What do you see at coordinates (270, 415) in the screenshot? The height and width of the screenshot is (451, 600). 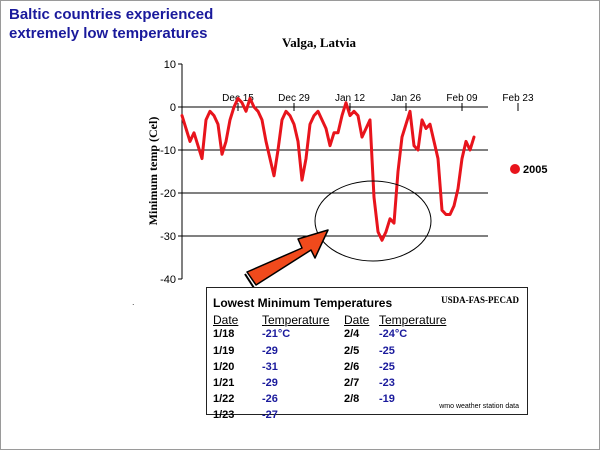 I see `row-temperature: -27` at bounding box center [270, 415].